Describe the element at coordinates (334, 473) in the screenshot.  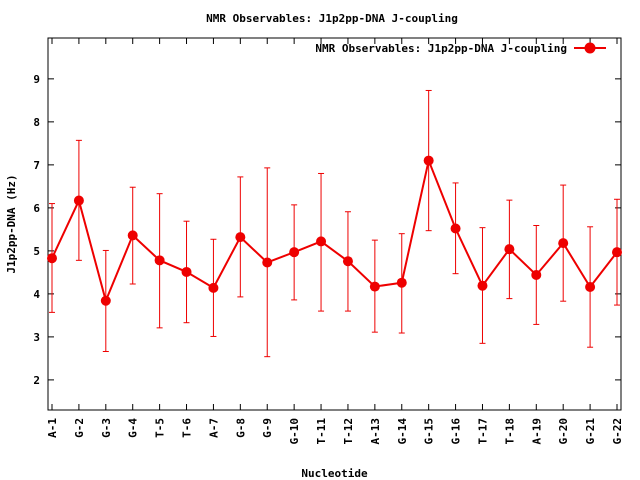
I see `x-axis-label: Nucleotide` at that location.